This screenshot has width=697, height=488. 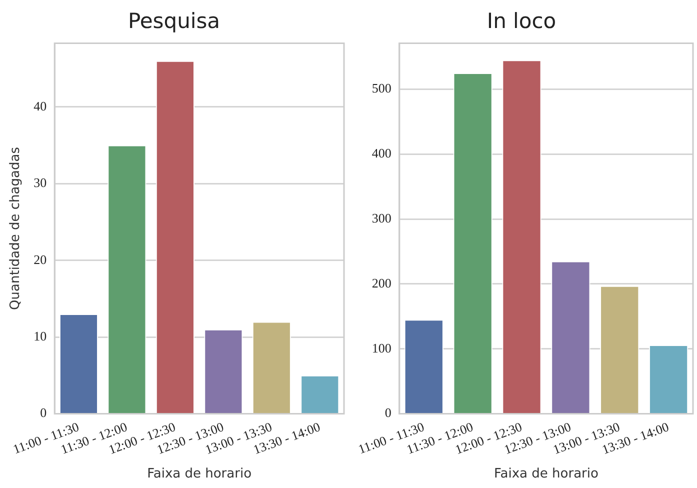 What do you see at coordinates (40, 259) in the screenshot?
I see `y-tick-label: 20` at bounding box center [40, 259].